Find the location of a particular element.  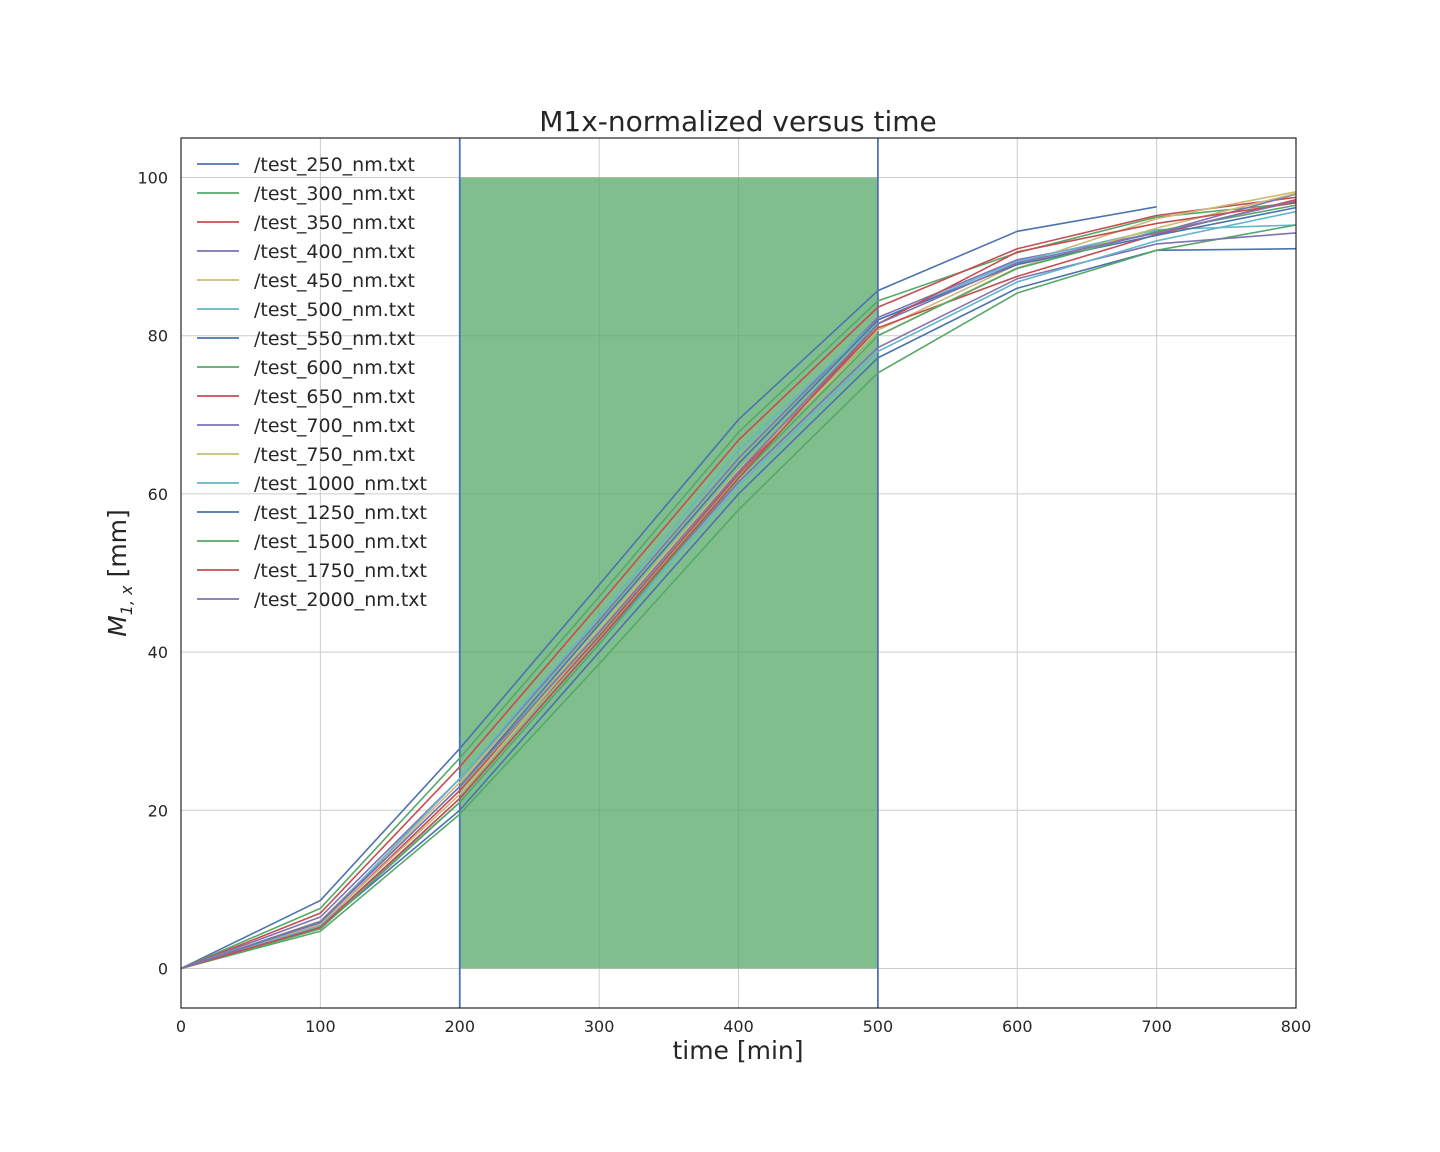

y-axis-label-main: M is located at coordinates (117, 626).